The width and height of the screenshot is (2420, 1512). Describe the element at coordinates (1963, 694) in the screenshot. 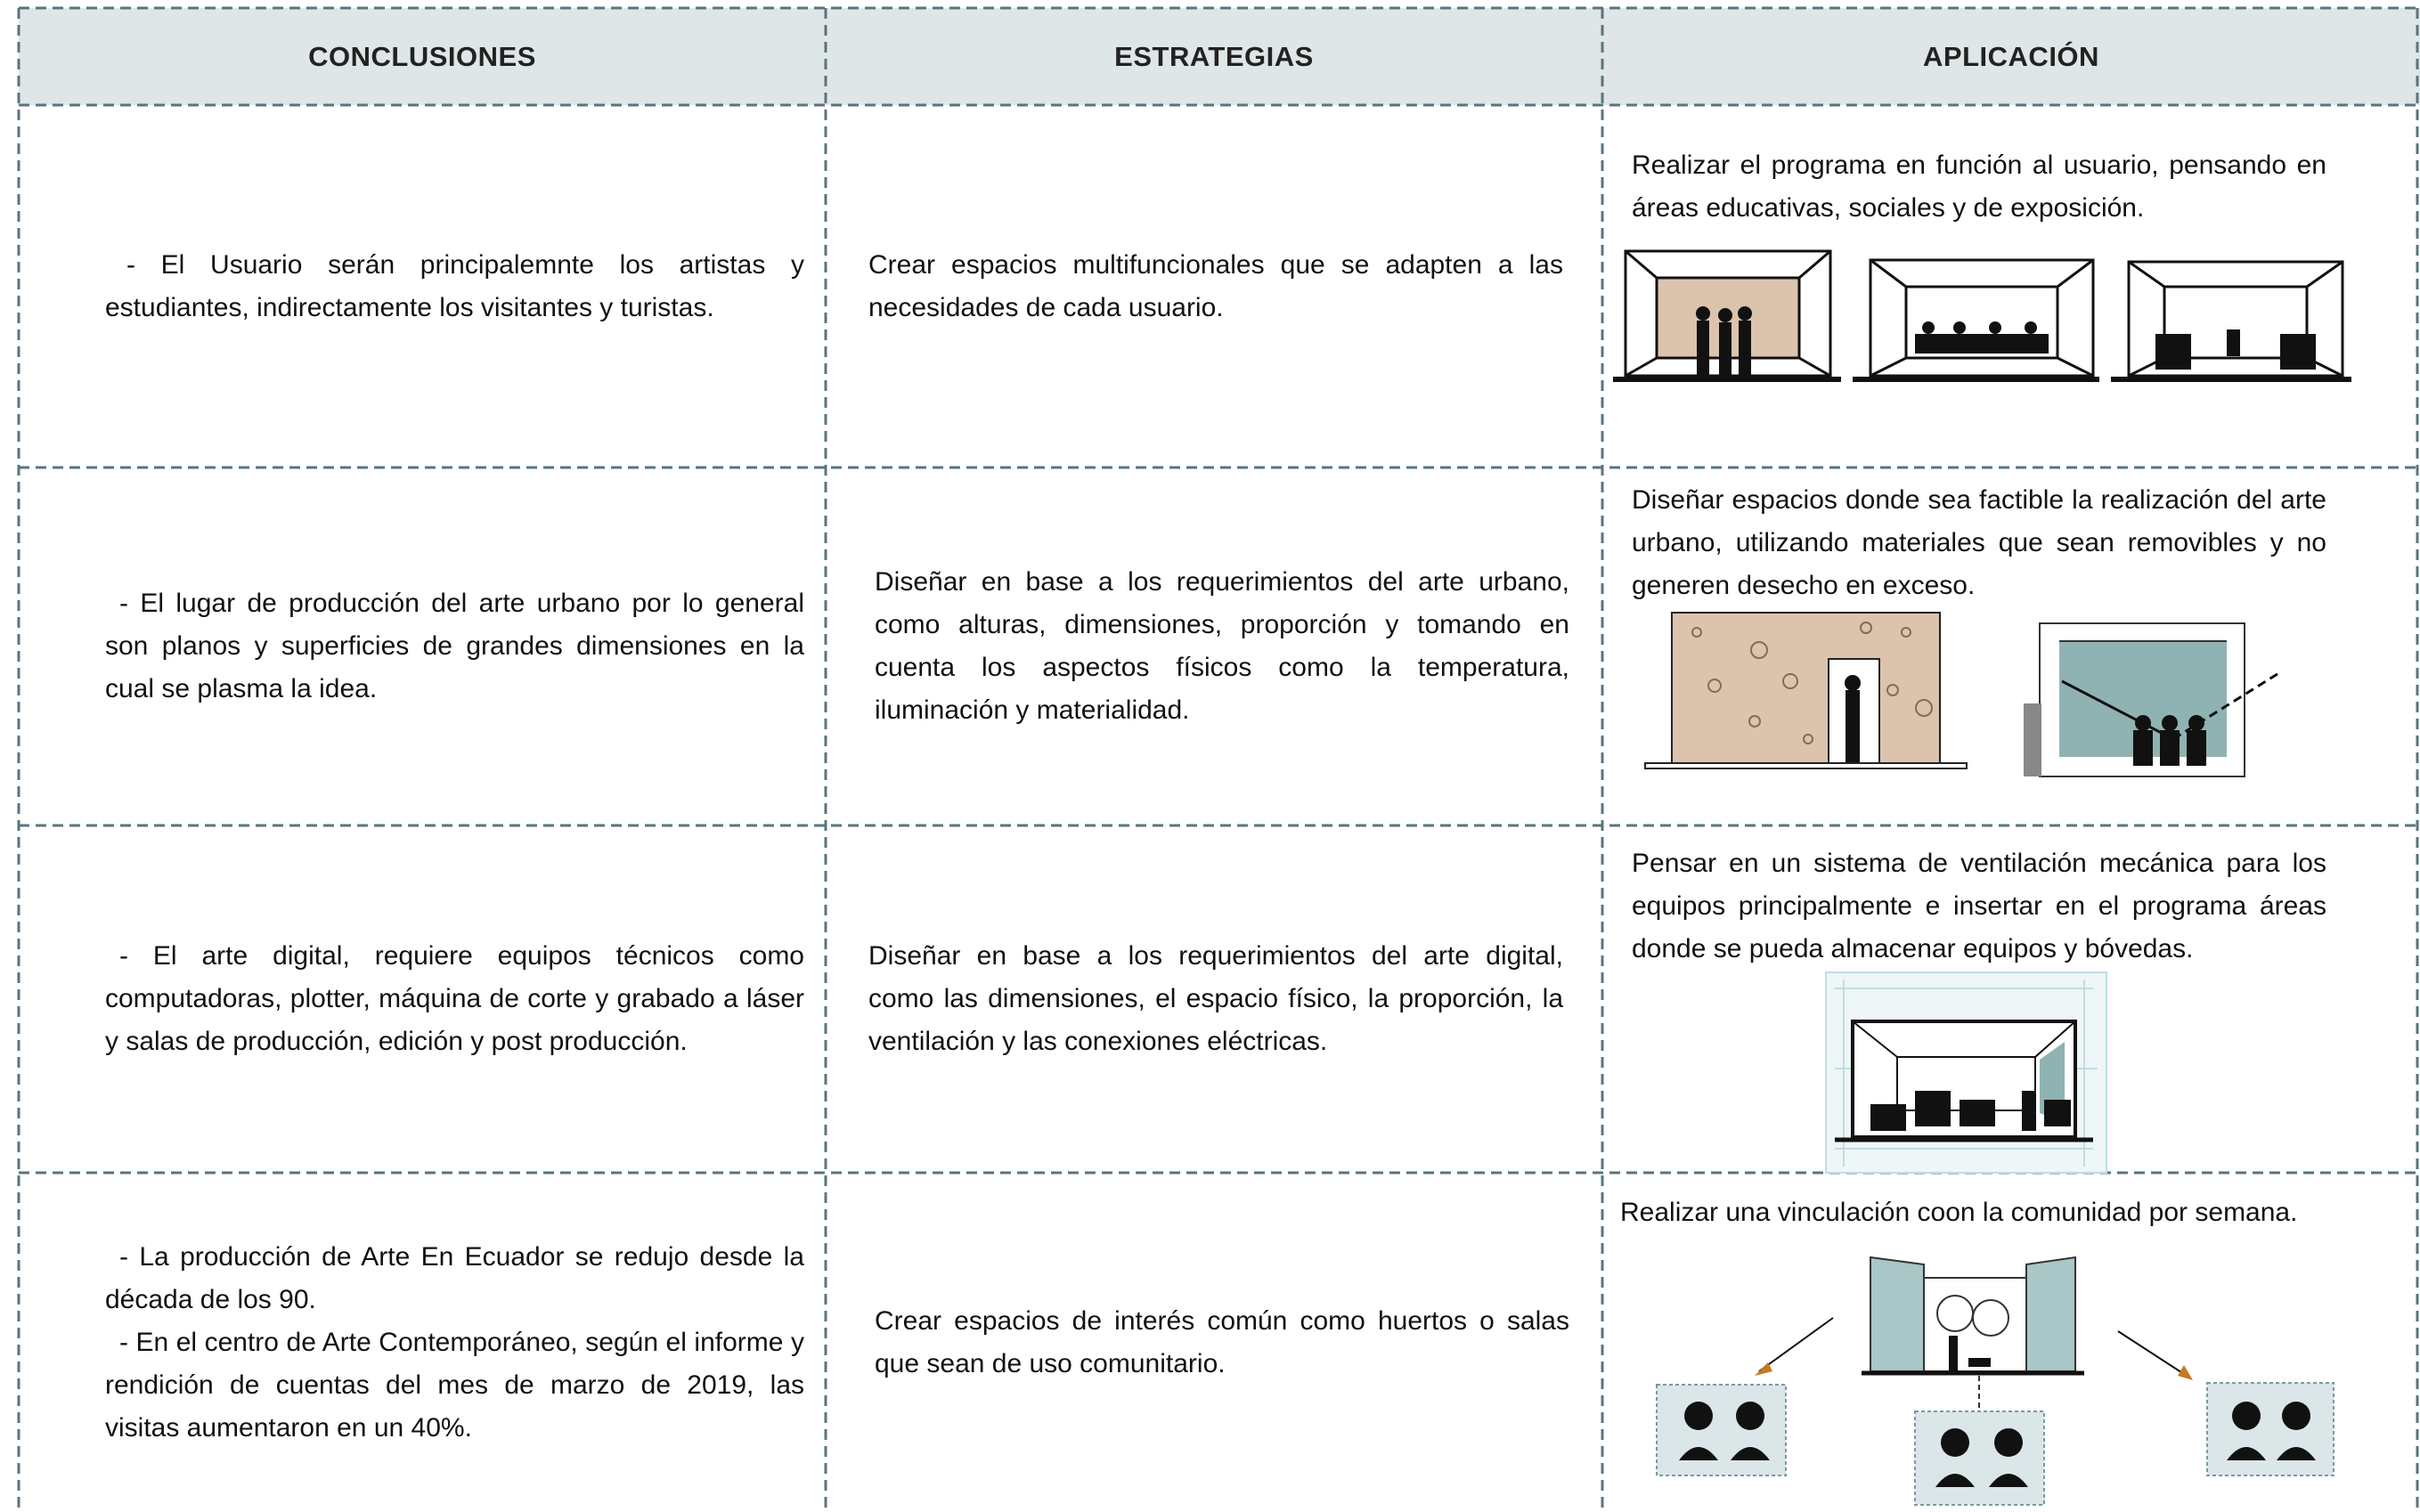

I see `urban-wall-illustration` at that location.